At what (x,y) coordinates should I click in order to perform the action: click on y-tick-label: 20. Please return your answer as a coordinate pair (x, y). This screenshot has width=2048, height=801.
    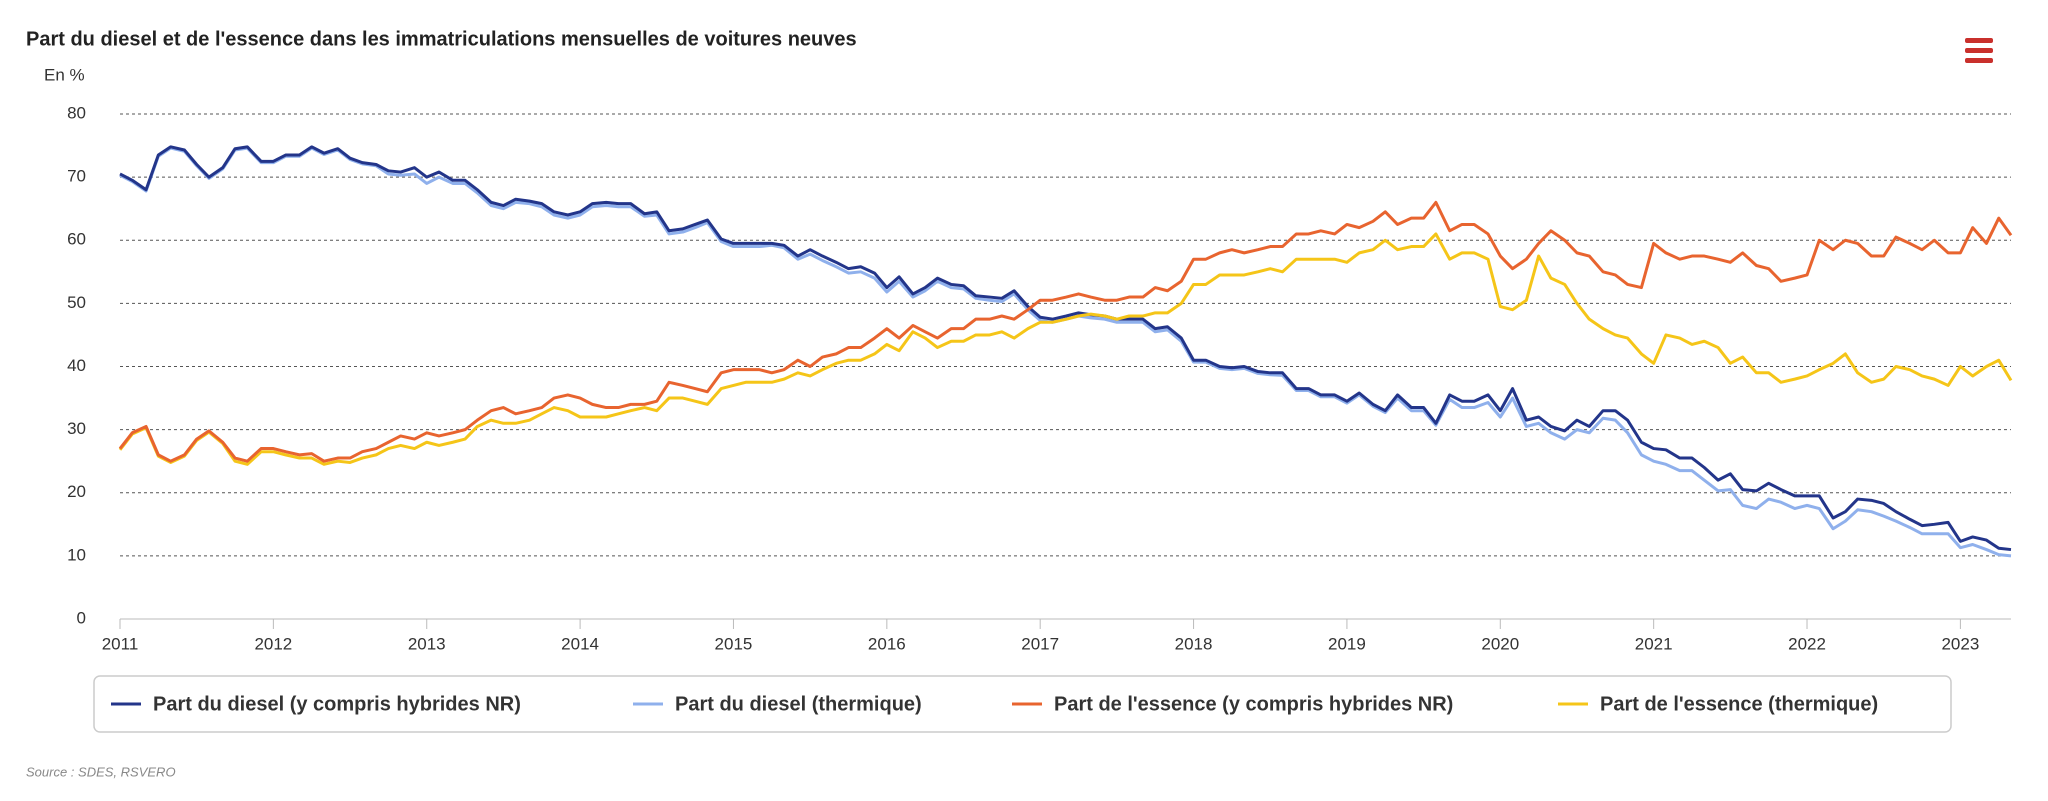
    Looking at the image, I should click on (76, 491).